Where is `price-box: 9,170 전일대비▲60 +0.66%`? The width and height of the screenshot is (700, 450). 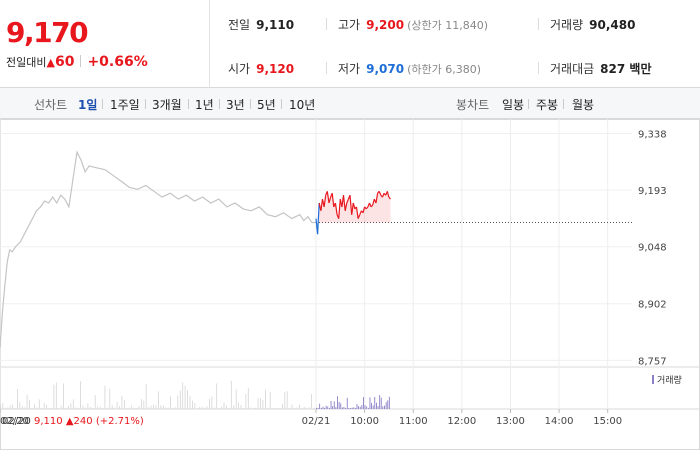 price-box: 9,170 전일대비▲60 +0.66% is located at coordinates (105, 44).